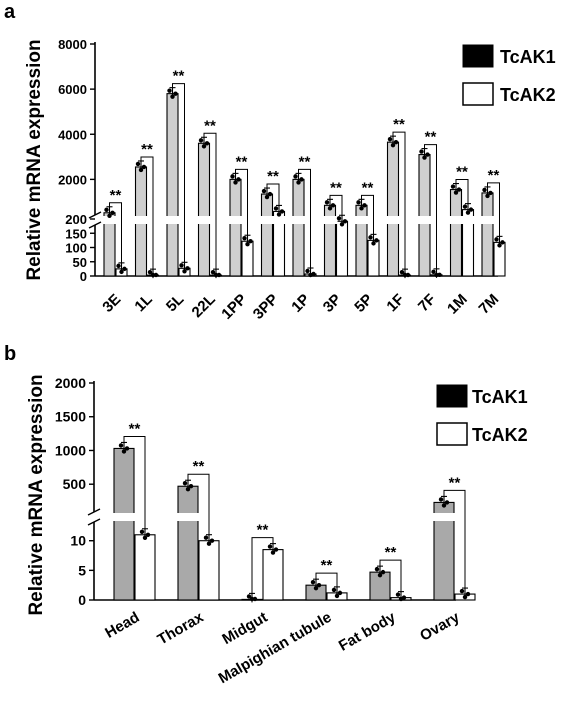  I want to click on category-label: 1L, so click(143, 303).